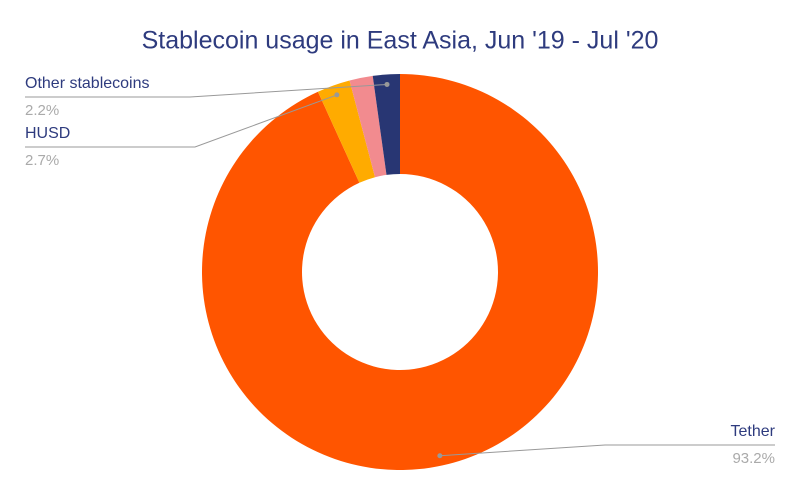 This screenshot has height=495, width=800. I want to click on legend-label: Tether, so click(753, 431).